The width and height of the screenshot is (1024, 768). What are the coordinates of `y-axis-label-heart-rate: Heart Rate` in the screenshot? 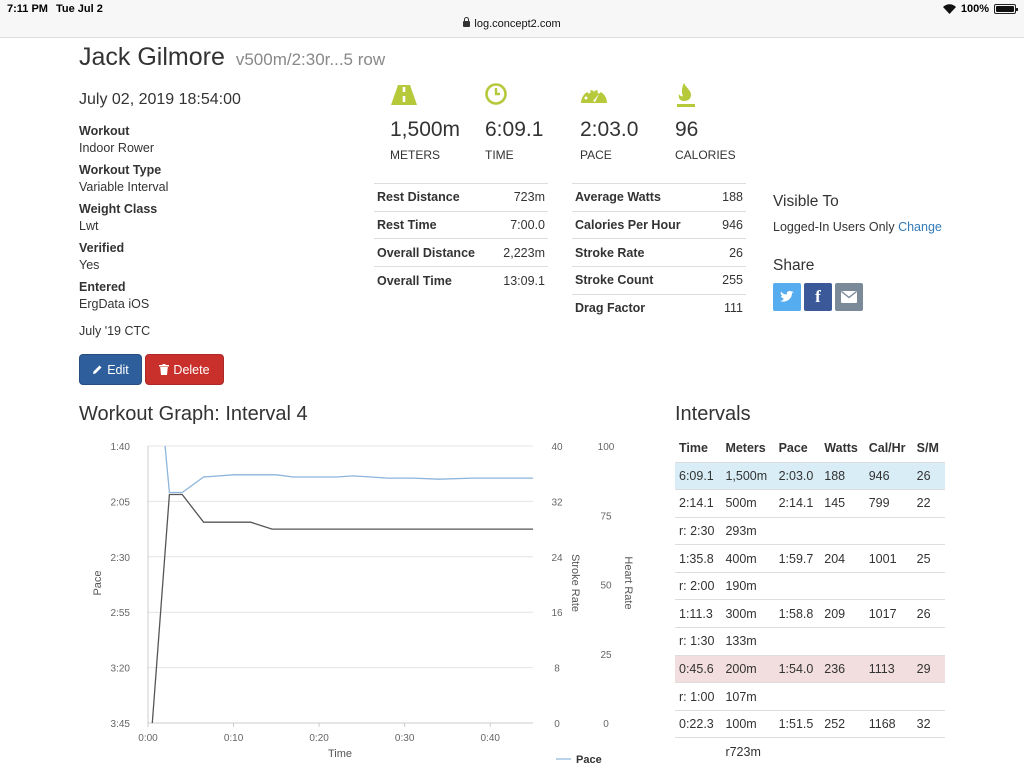 It's located at (628, 582).